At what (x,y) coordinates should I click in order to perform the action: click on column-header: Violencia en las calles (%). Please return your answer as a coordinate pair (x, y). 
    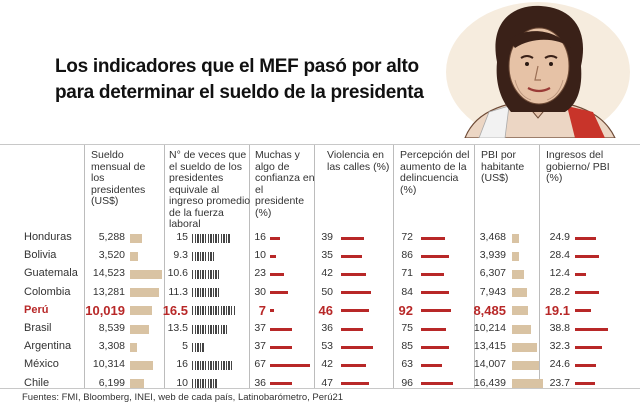
    Looking at the image, I should click on (358, 161).